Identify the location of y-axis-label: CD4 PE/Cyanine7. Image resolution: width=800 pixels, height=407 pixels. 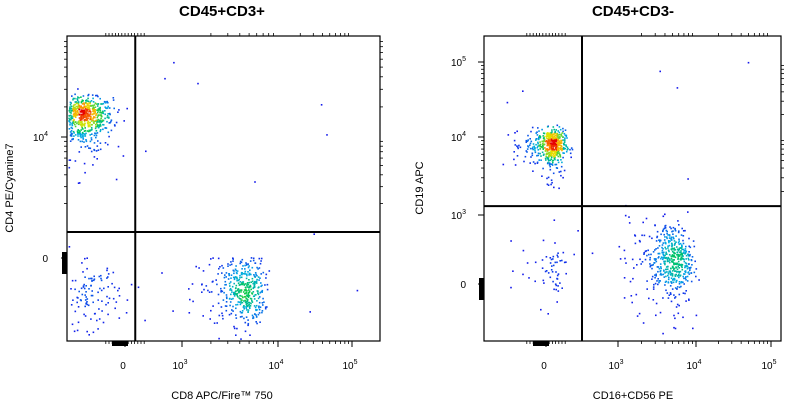
(10, 187).